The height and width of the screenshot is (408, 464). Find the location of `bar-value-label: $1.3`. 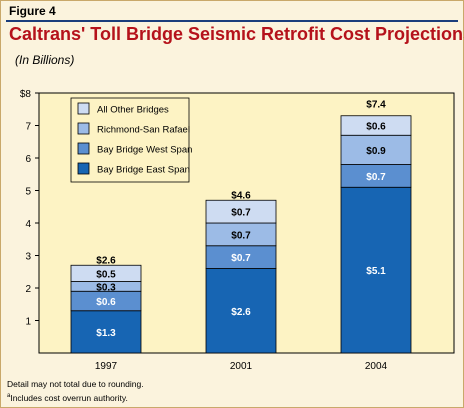

bar-value-label: $1.3 is located at coordinates (106, 333).